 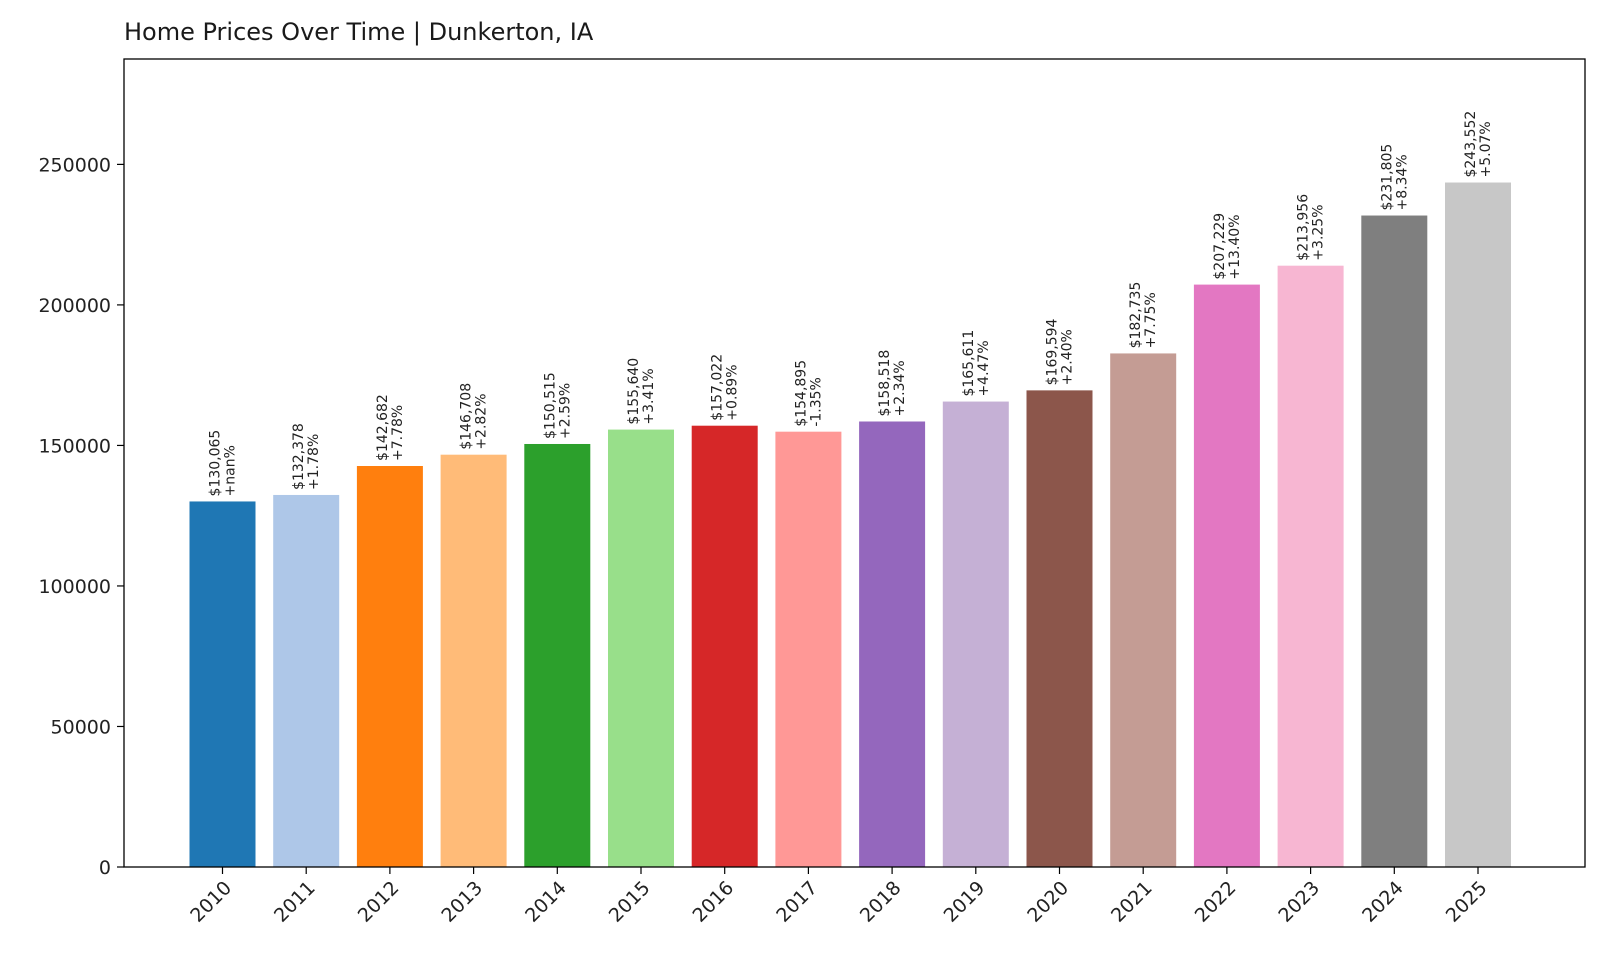 What do you see at coordinates (81, 516) in the screenshot?
I see `y-axis: 0 50000 100000 150000 200000 250000` at bounding box center [81, 516].